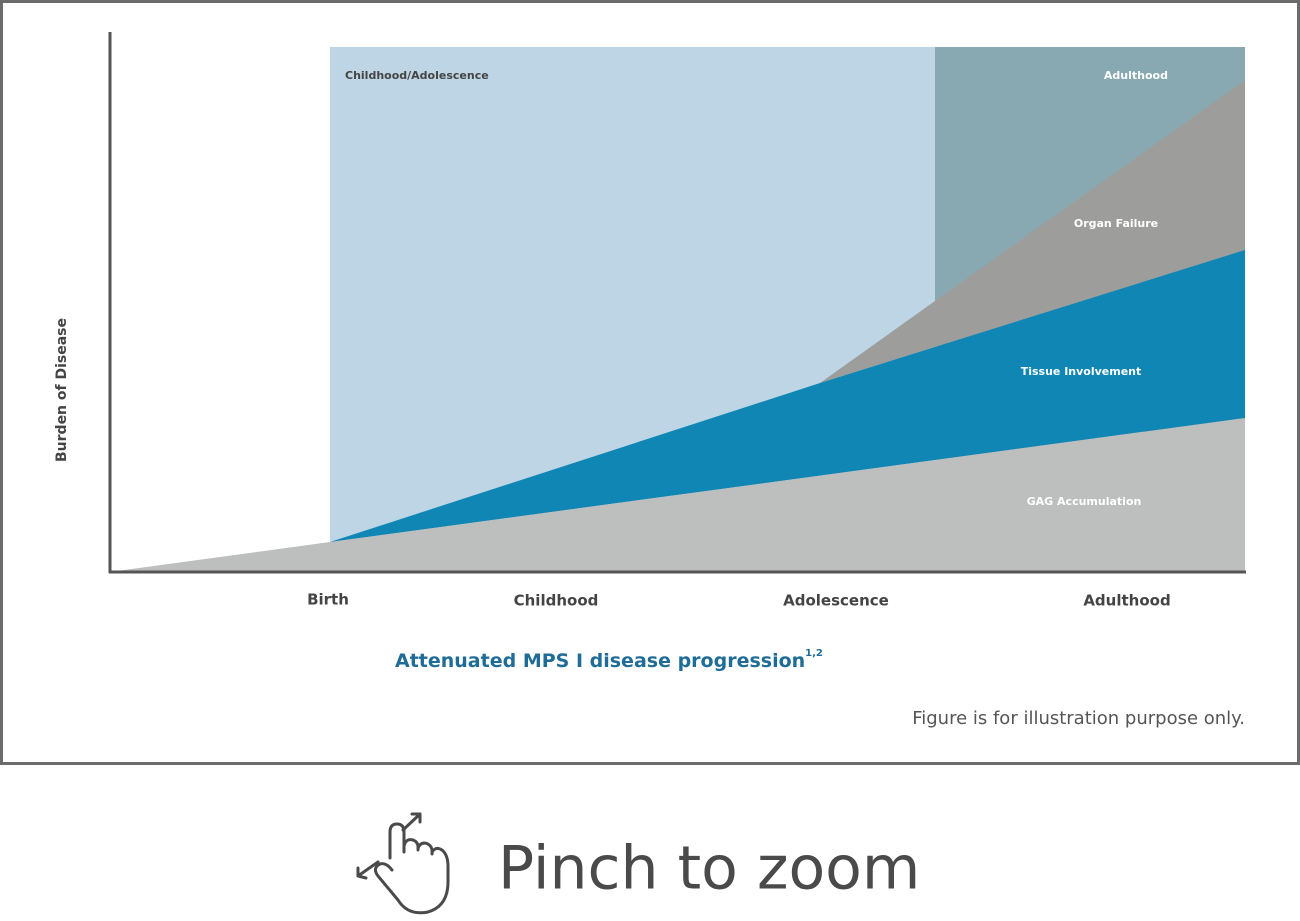 The height and width of the screenshot is (921, 1300). Describe the element at coordinates (1032, 231) in the screenshot. I see `organ-failure-area` at that location.